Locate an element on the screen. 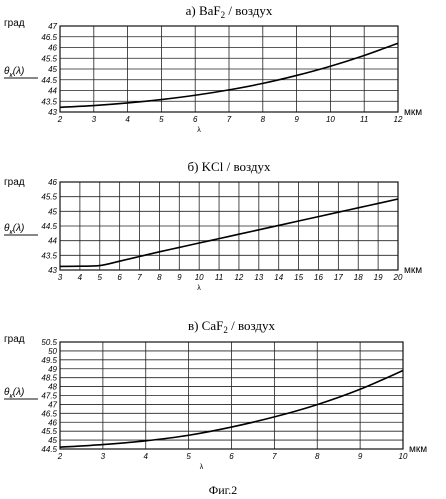  y-tick-label: 48 is located at coordinates (52, 387).